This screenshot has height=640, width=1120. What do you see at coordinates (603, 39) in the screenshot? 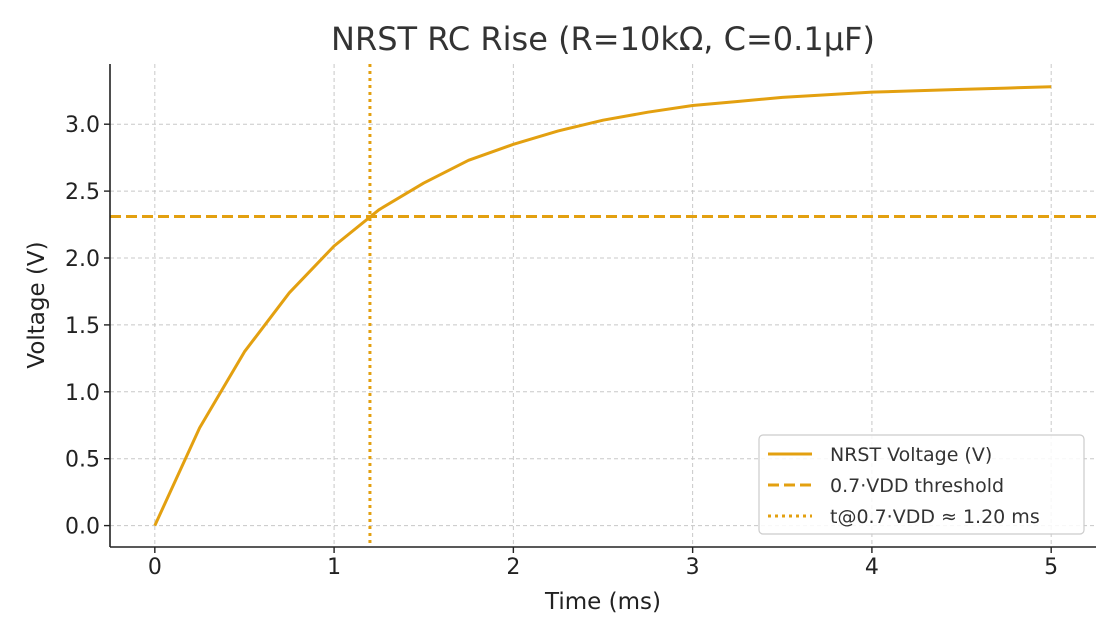
I see `chart-title: NRST RC Rise (R=10kΩ, C=0.1µF)` at bounding box center [603, 39].